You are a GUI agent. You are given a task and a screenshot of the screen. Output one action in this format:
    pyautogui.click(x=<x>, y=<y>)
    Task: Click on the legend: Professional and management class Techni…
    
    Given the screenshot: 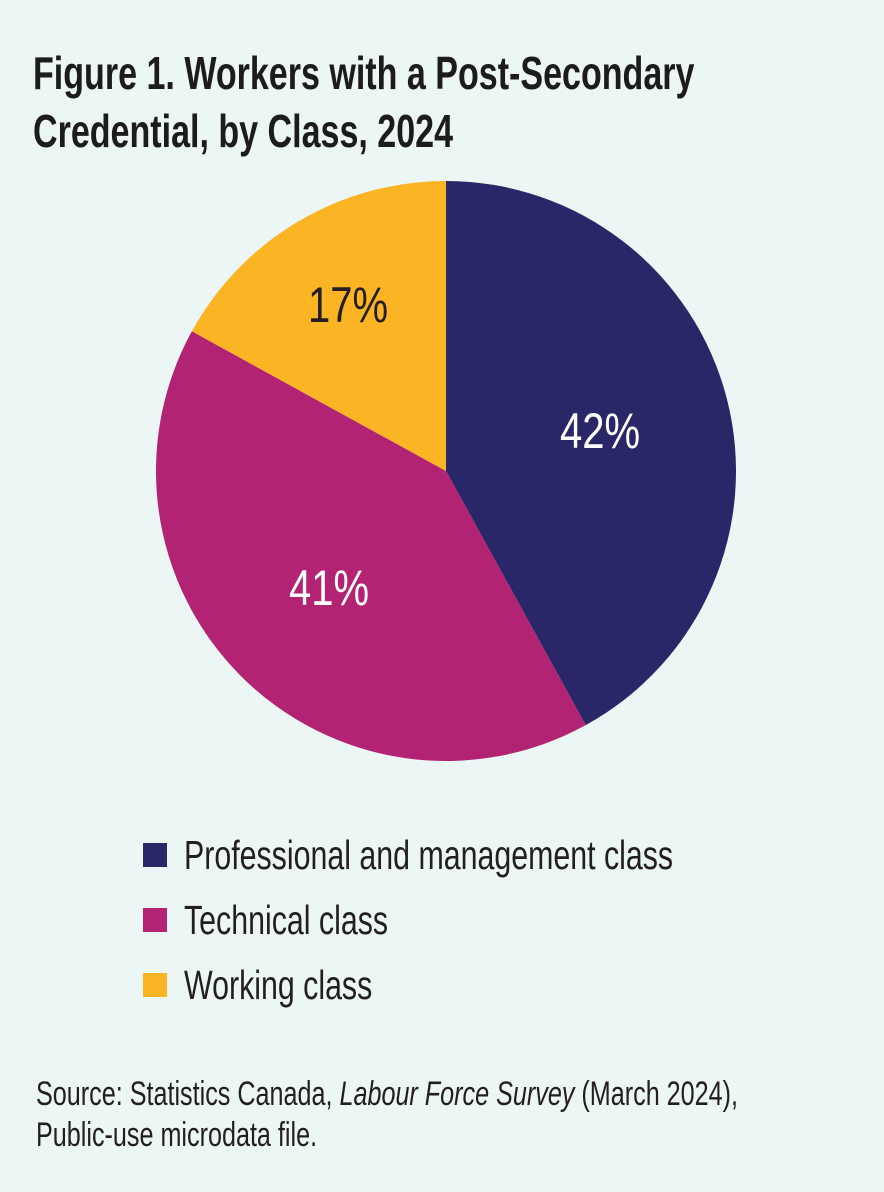 What is the action you would take?
    pyautogui.click(x=494, y=929)
    